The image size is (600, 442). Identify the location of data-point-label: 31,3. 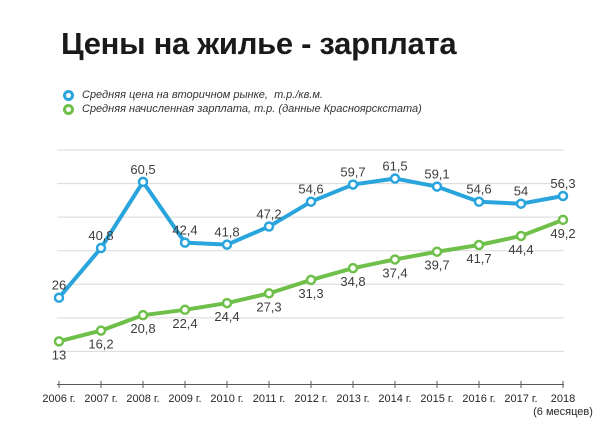
(310, 293).